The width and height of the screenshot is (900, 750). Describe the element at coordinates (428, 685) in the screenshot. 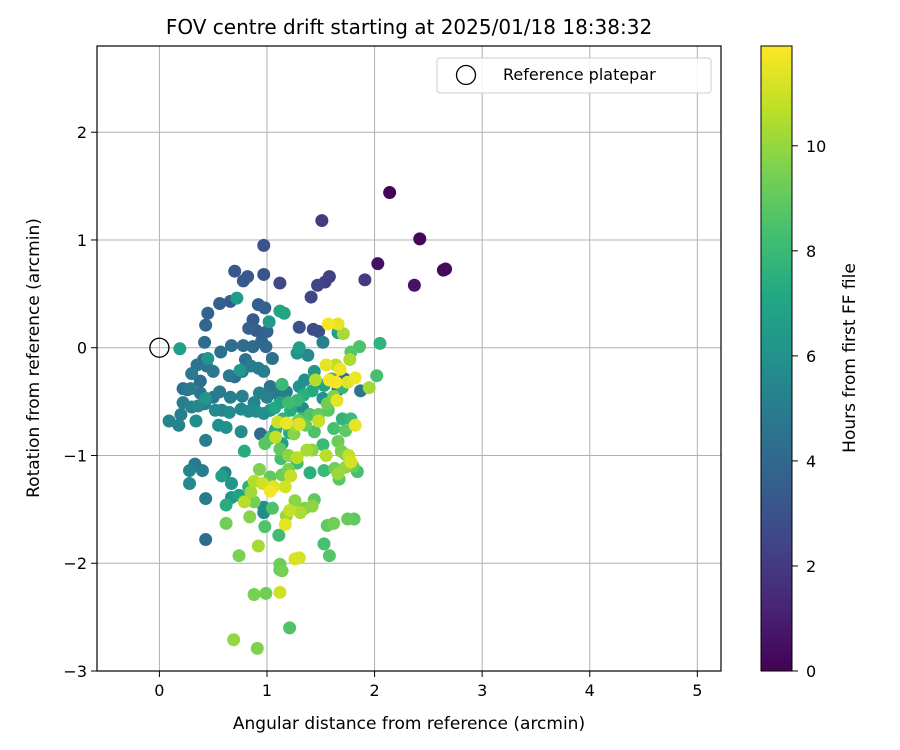

I see `x-axis-ticks: 0 1 2 3 4 5` at that location.